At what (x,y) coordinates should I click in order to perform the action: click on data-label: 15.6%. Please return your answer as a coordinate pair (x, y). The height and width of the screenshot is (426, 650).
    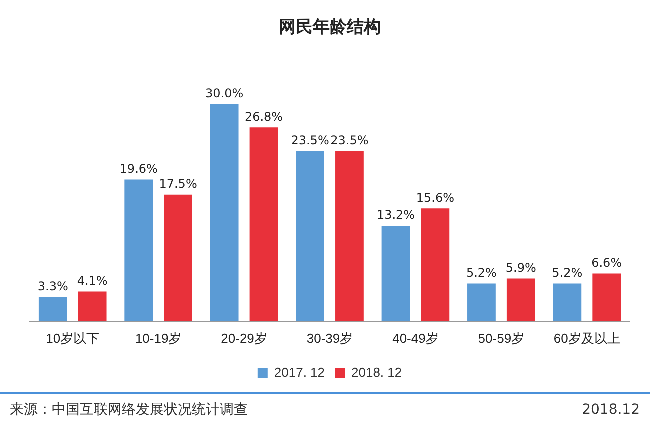
    Looking at the image, I should click on (435, 197).